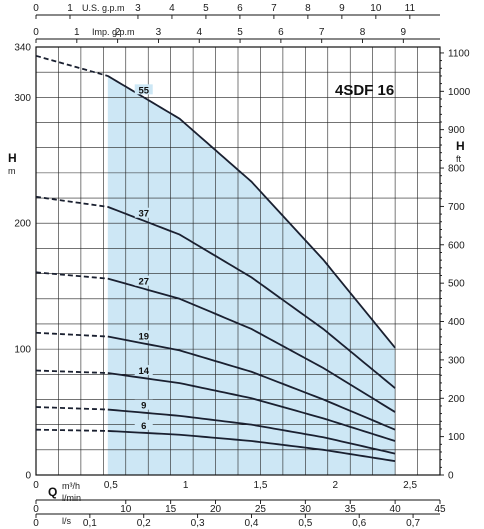 The image size is (484, 529). I want to click on lmin-tick-label: 40, so click(396, 509).